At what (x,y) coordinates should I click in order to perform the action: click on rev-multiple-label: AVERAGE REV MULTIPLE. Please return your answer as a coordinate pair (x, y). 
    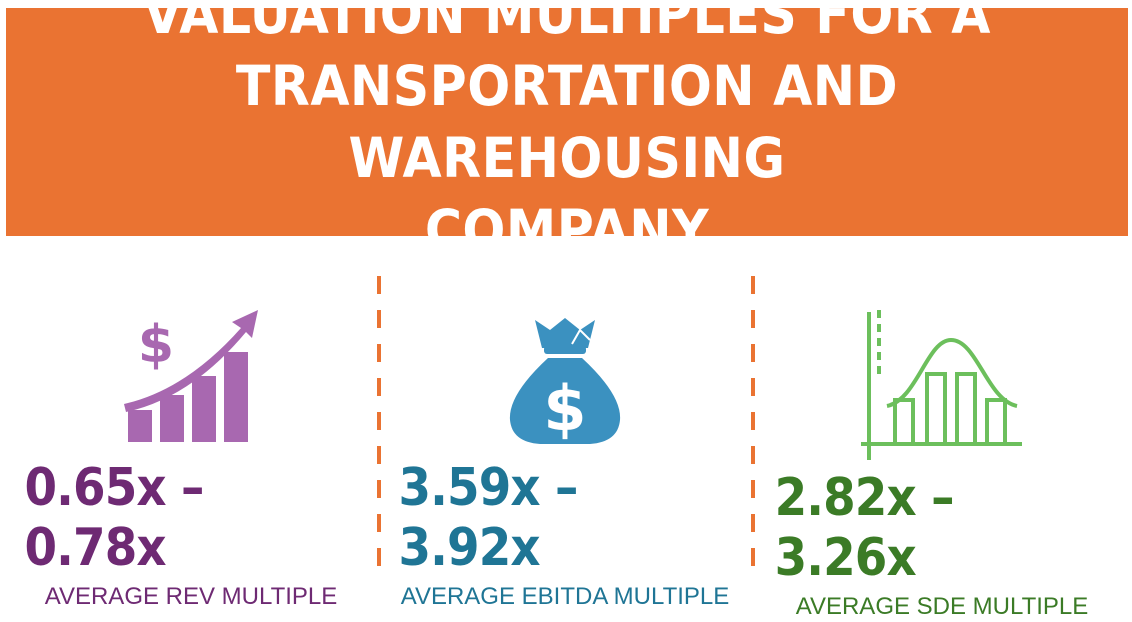
    Looking at the image, I should click on (191, 596).